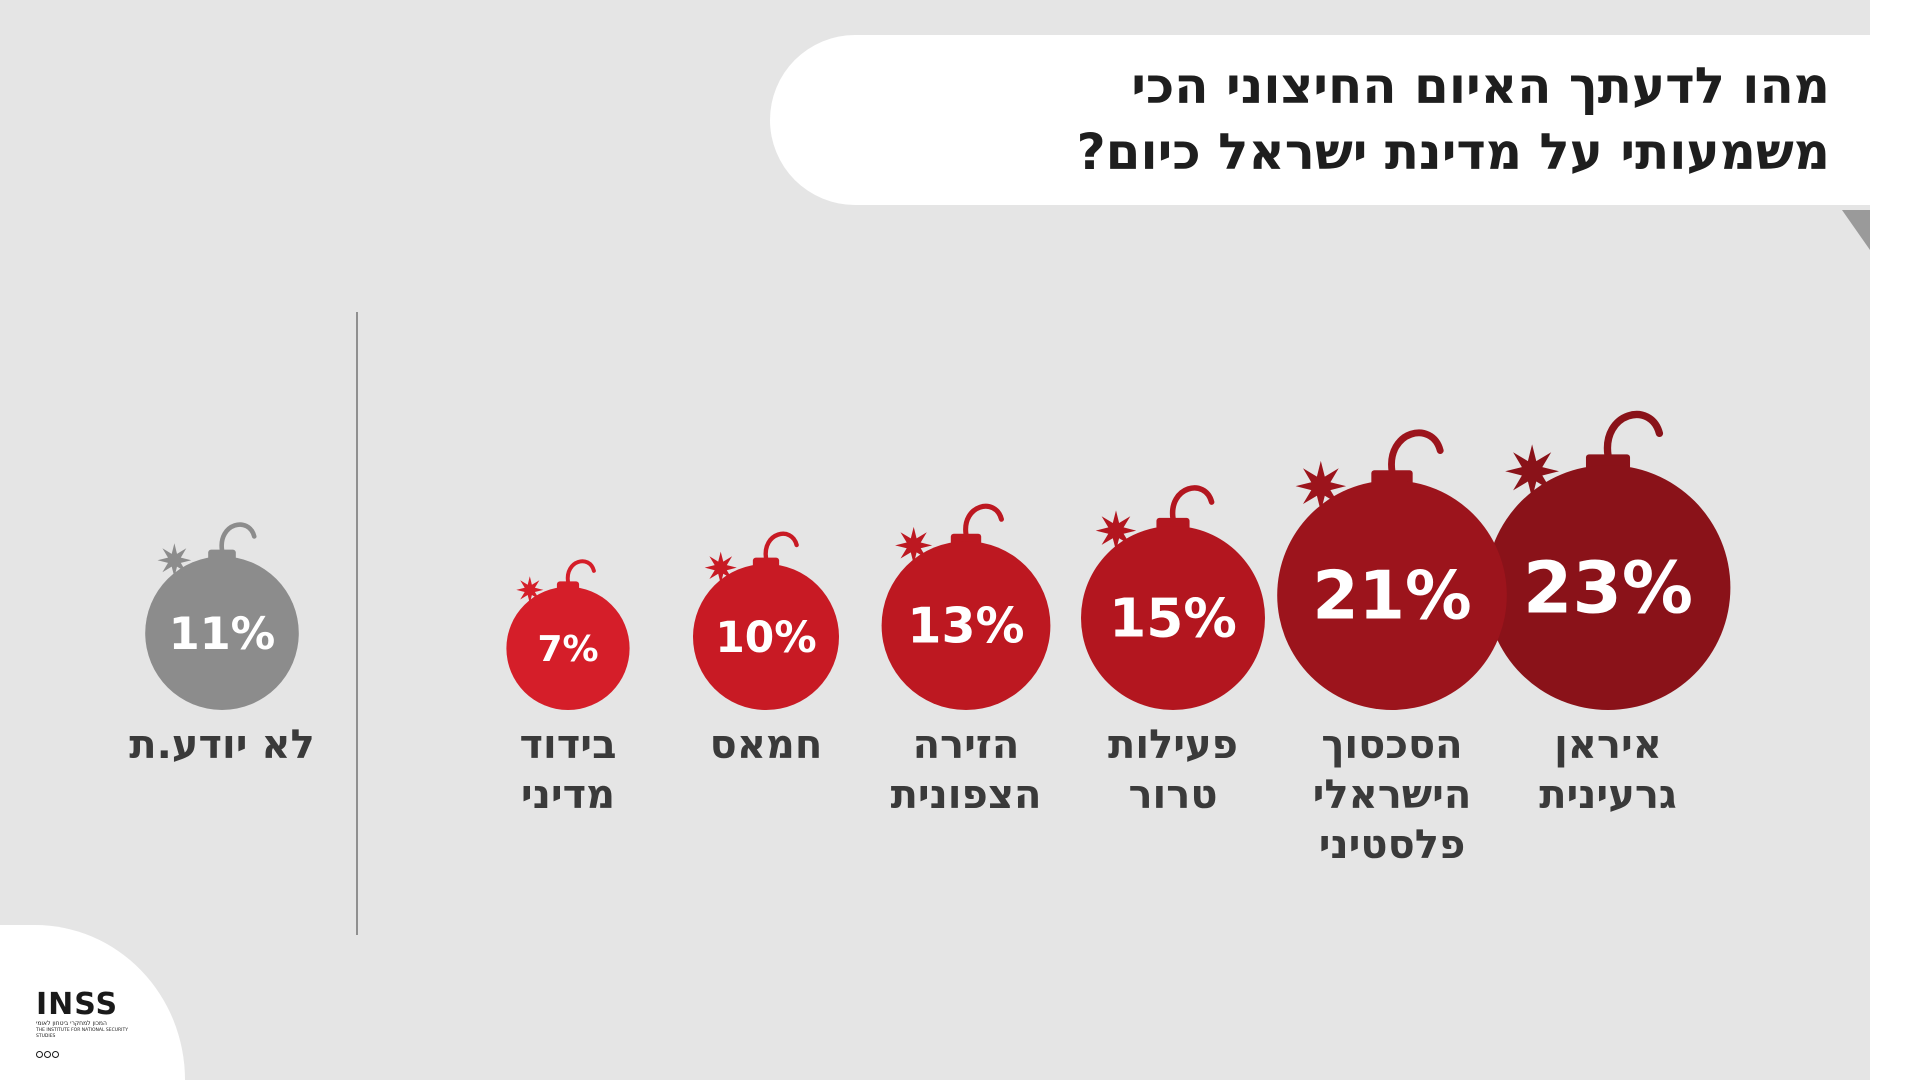  What do you see at coordinates (77, 1004) in the screenshot?
I see `logo-wordmark: INSS` at bounding box center [77, 1004].